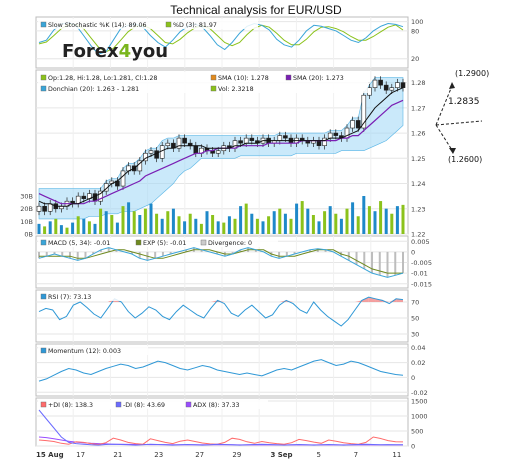 Image resolution: width=512 pixels, height=465 pixels. What do you see at coordinates (93, 89) in the screenshot?
I see `price-legend-donchian-label: Donchian (20): 1.263 - 1.281` at bounding box center [93, 89].